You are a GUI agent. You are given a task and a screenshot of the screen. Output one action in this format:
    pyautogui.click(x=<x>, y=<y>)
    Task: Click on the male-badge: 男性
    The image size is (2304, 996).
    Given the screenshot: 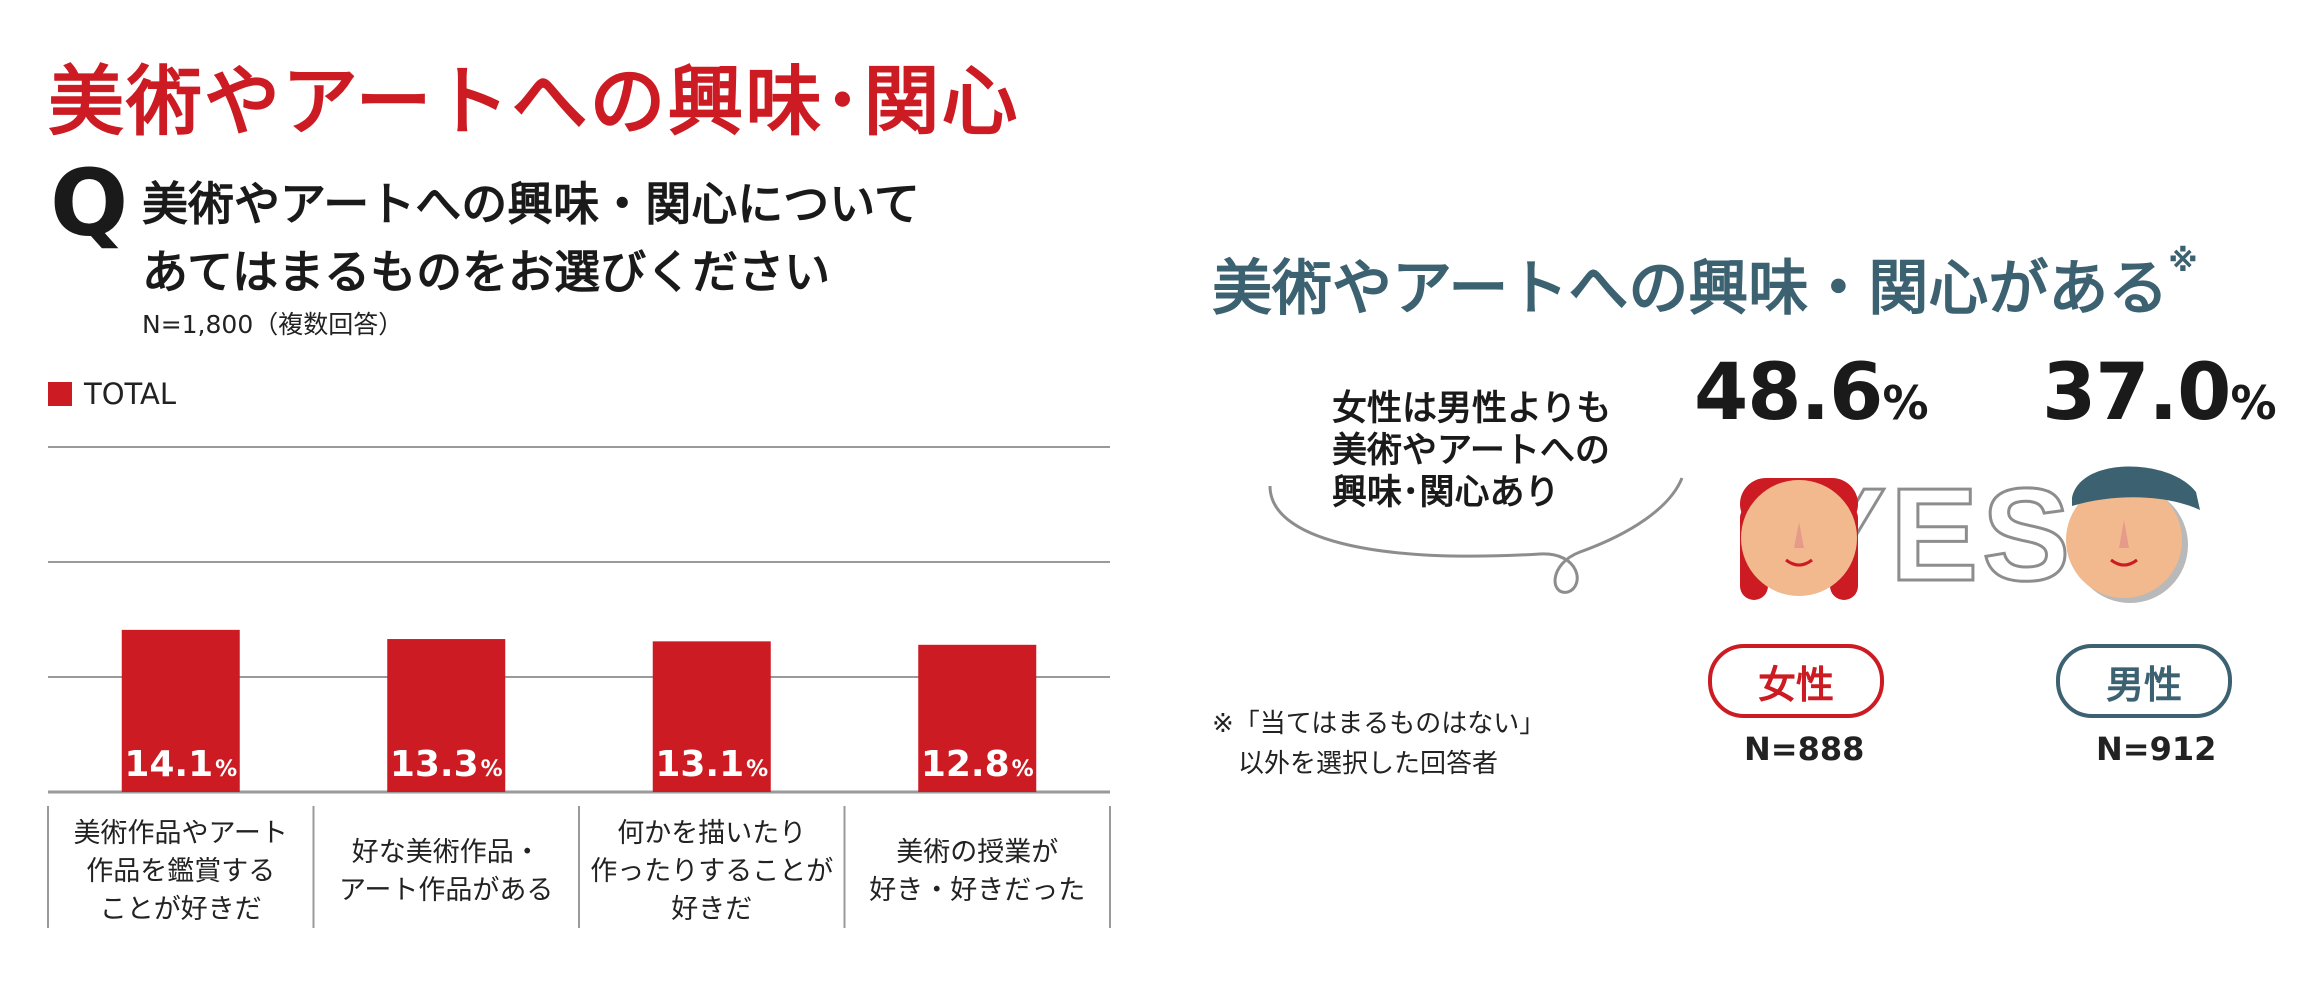 What is the action you would take?
    pyautogui.click(x=2144, y=681)
    